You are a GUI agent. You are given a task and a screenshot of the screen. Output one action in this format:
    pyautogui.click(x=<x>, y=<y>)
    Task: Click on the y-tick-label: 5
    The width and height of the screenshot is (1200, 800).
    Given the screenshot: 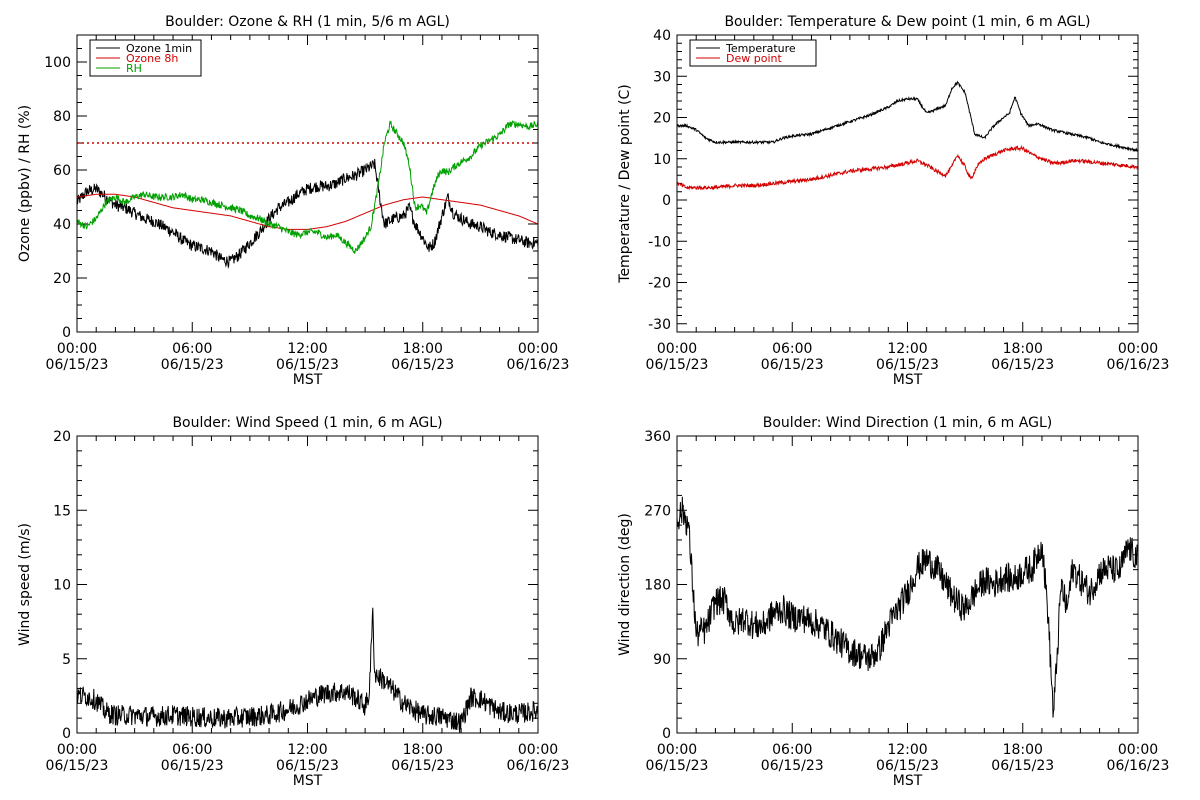 What is the action you would take?
    pyautogui.click(x=66, y=660)
    